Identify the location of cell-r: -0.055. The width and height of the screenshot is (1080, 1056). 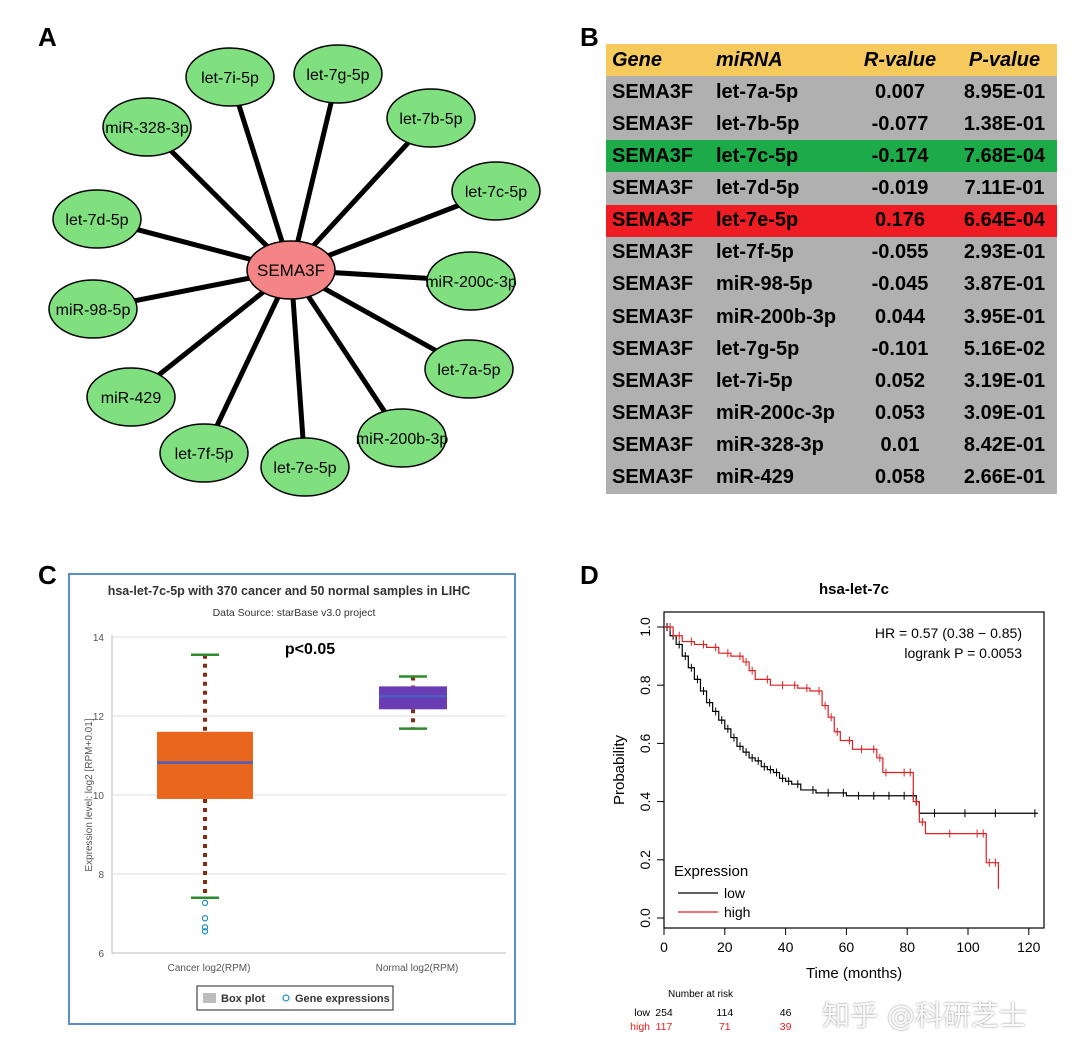
(900, 252).